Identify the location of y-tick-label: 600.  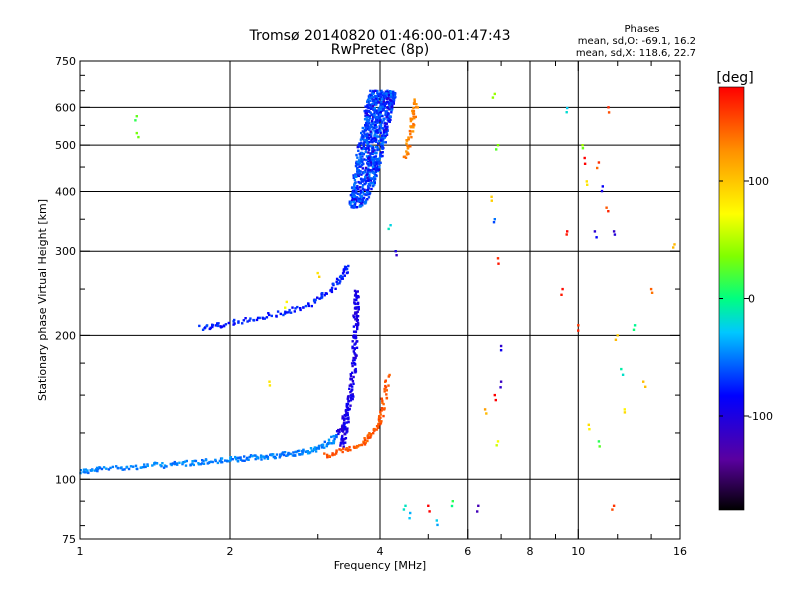
(65, 107).